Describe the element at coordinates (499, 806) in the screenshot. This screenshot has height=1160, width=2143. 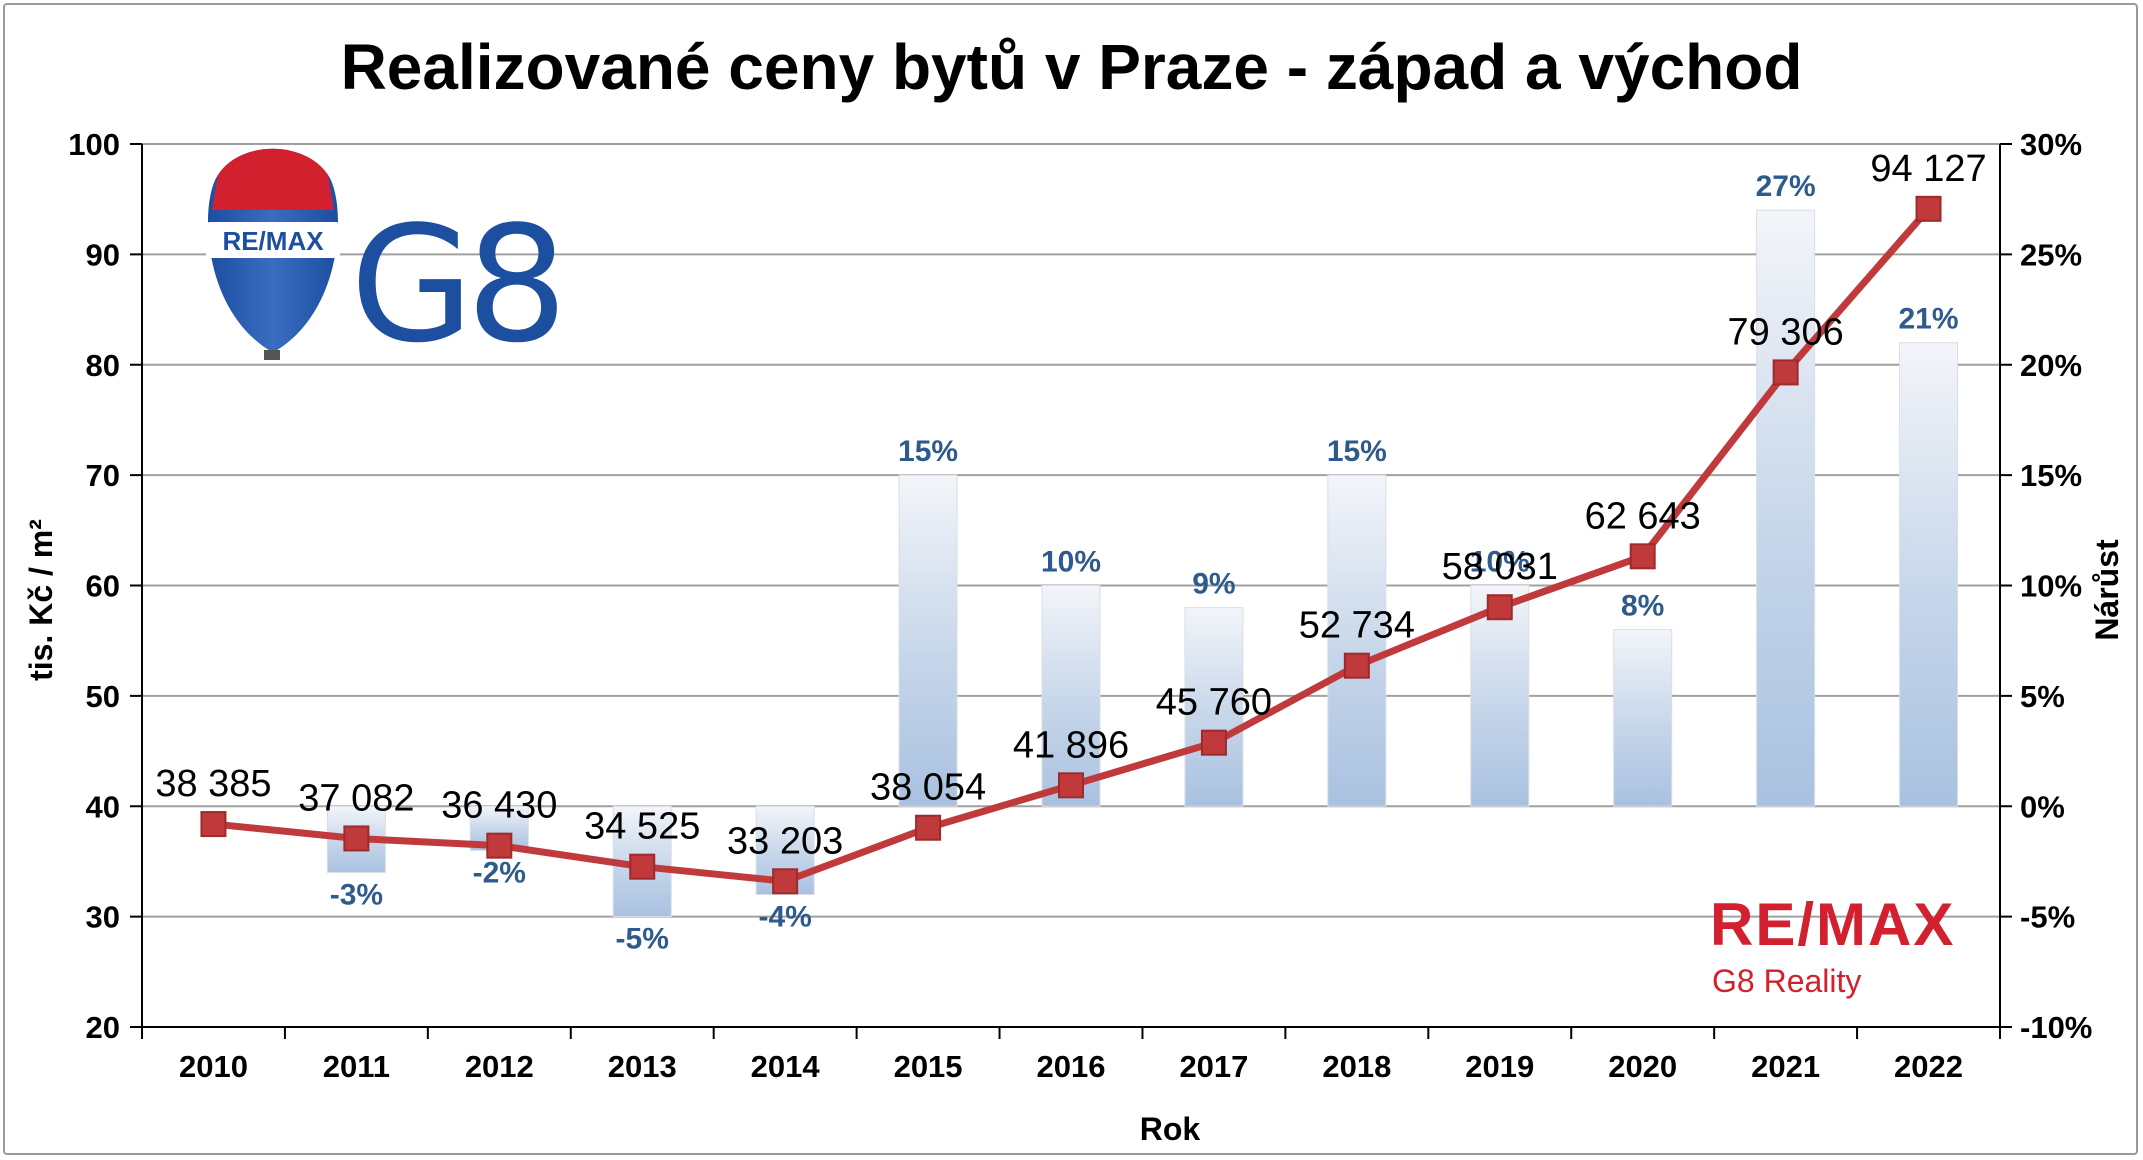
I see `price-label: 36 430` at that location.